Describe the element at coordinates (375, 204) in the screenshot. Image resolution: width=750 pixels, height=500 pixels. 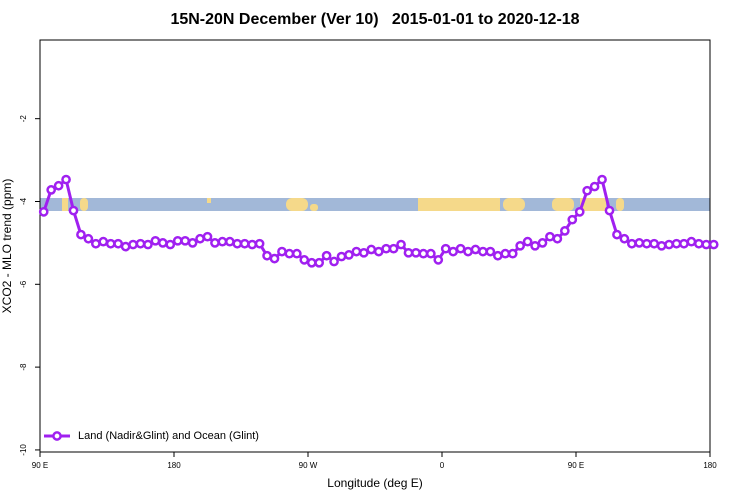
I see `map-strip` at that location.